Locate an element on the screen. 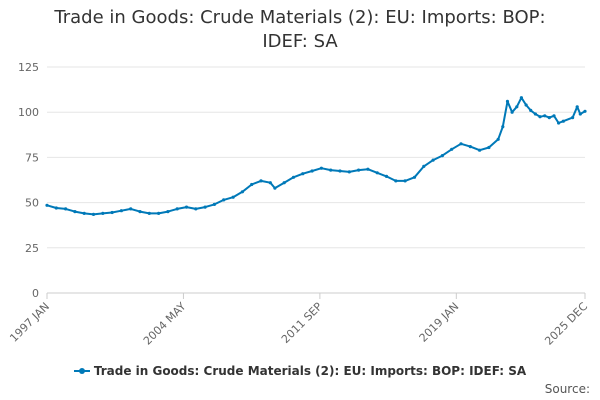 The width and height of the screenshot is (600, 400). x-tick-label: 2025 DEC is located at coordinates (566, 324).